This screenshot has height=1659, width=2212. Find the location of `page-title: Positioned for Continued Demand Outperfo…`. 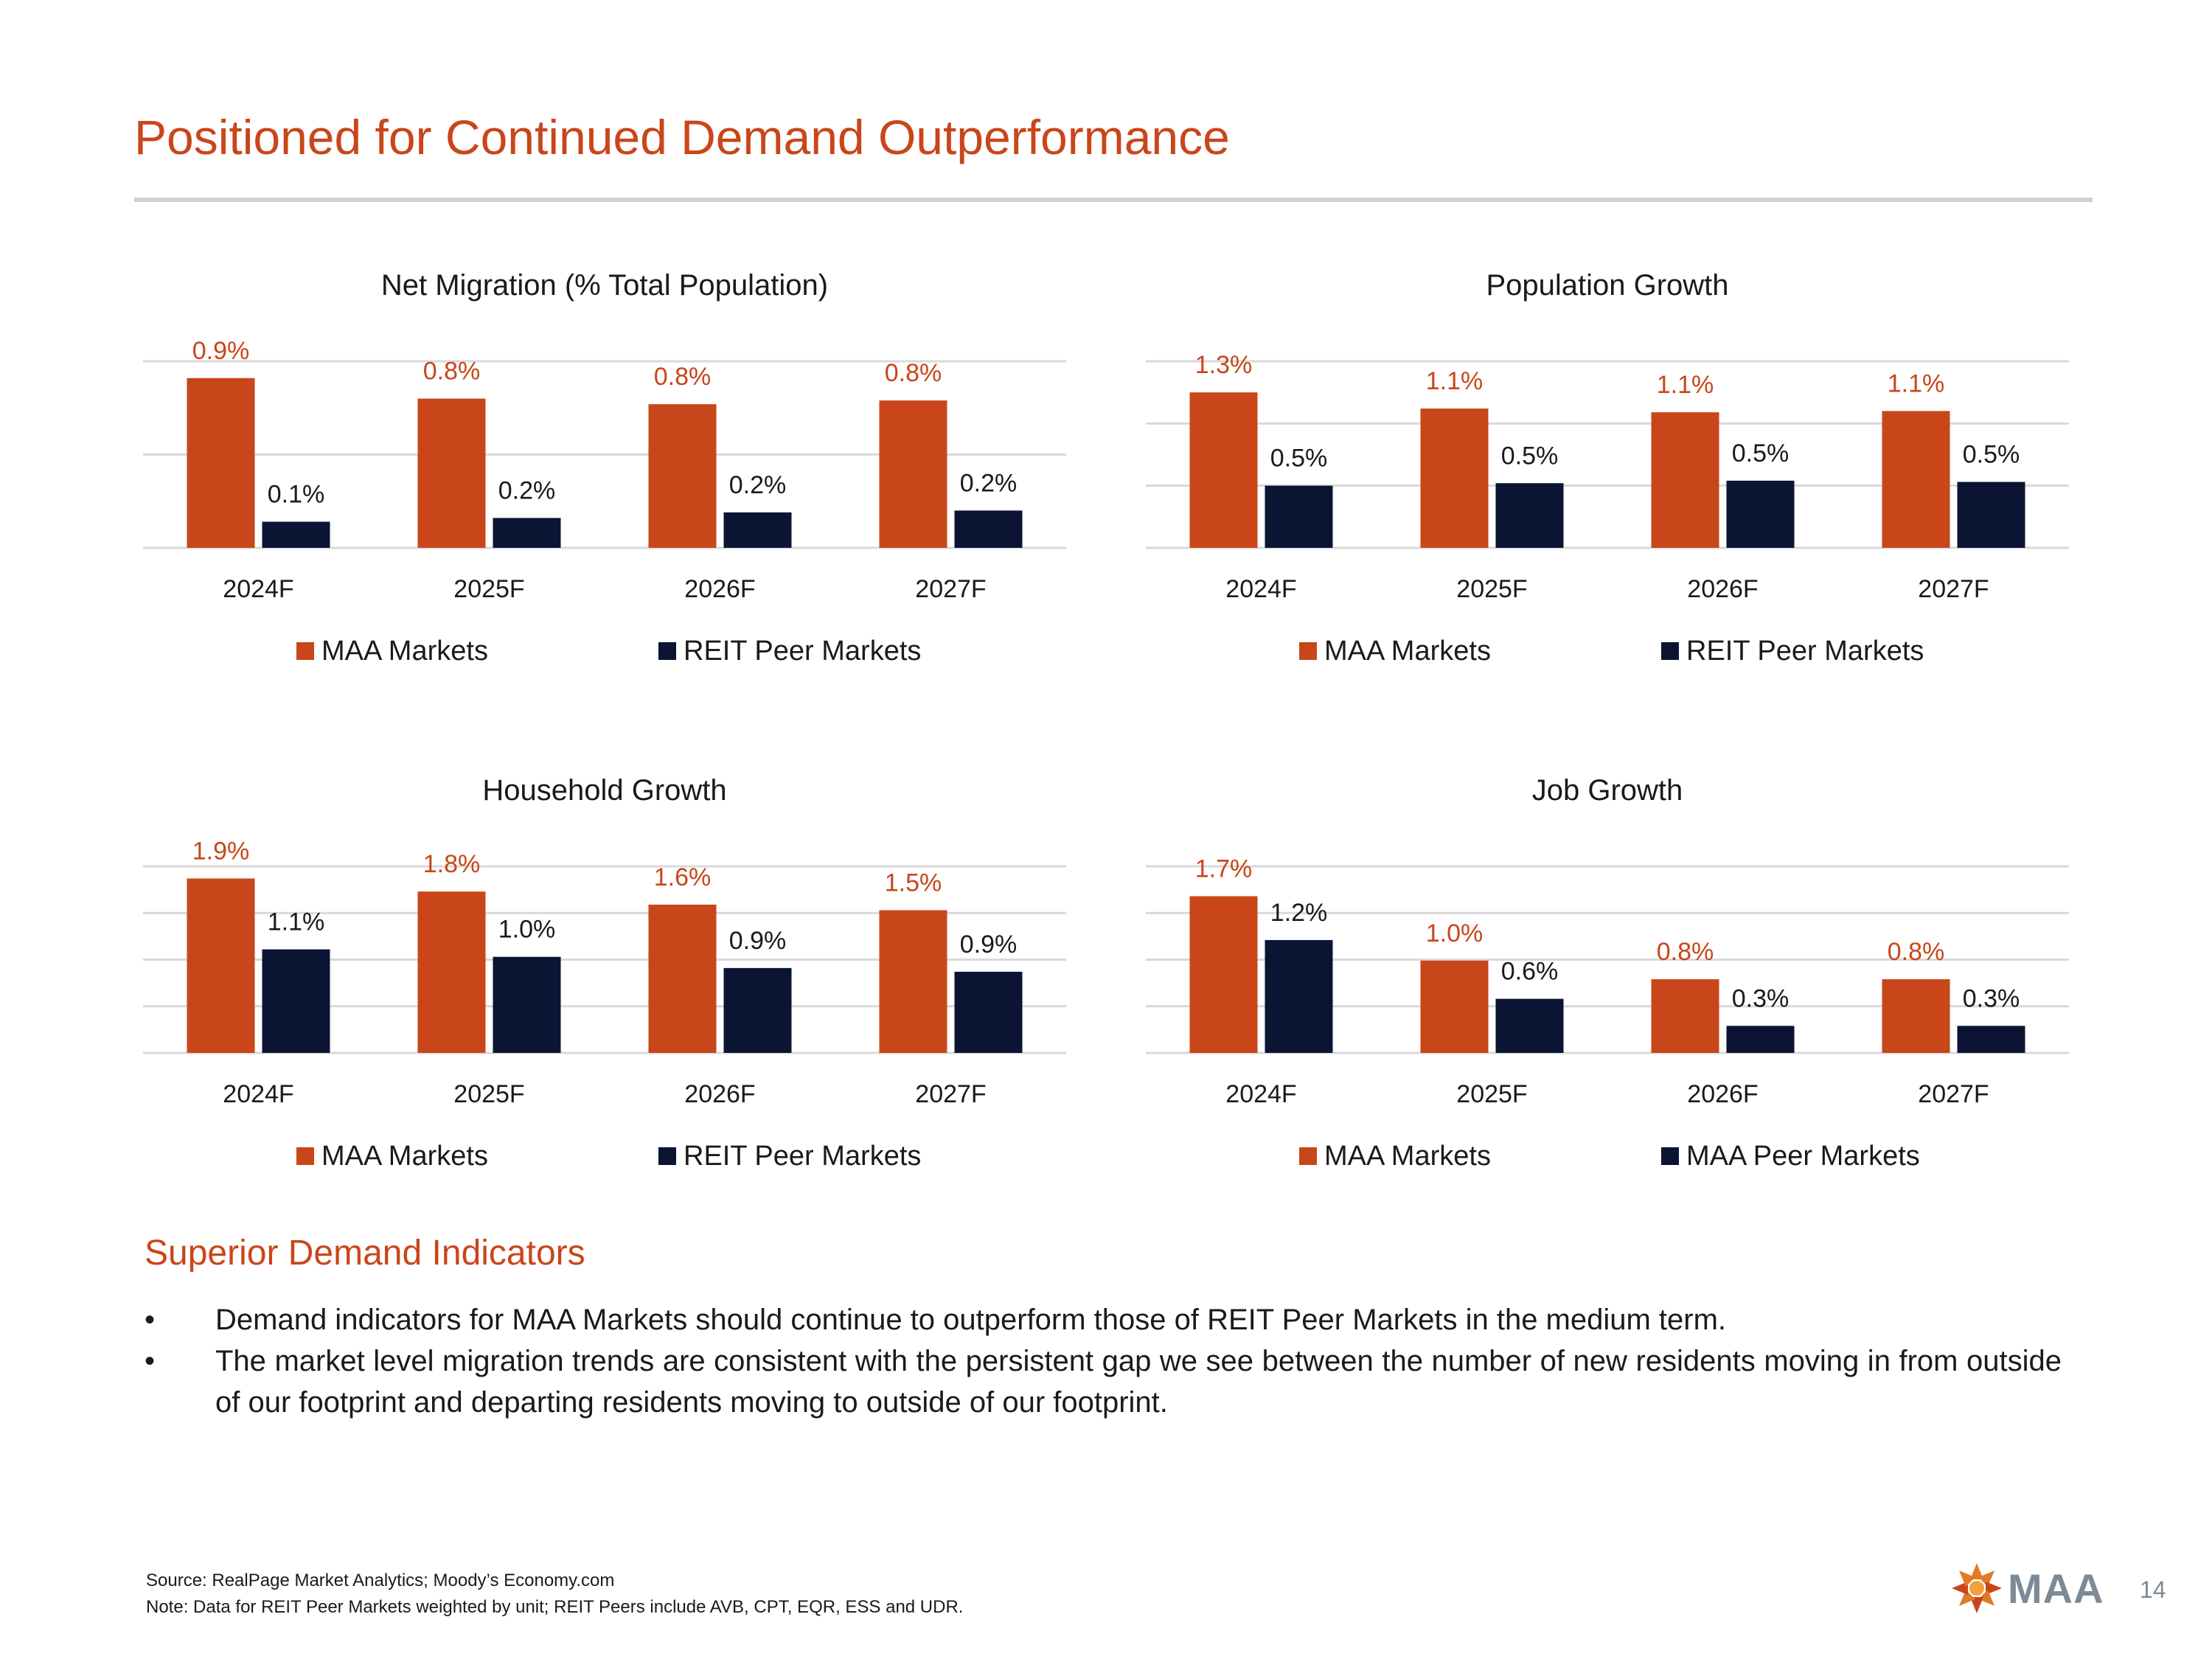

page-title: Positioned for Continued Demand Outperfo… is located at coordinates (682, 137).